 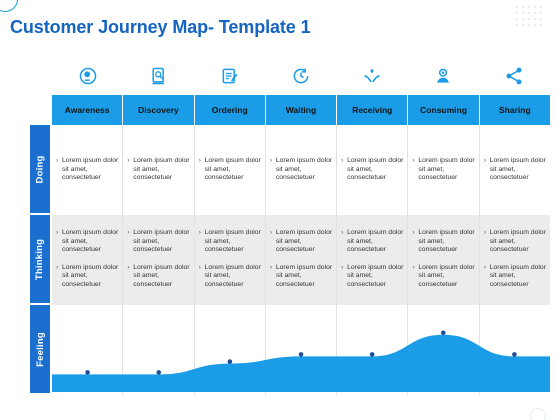 I want to click on stage-header-discovery: Discovery, so click(x=159, y=110).